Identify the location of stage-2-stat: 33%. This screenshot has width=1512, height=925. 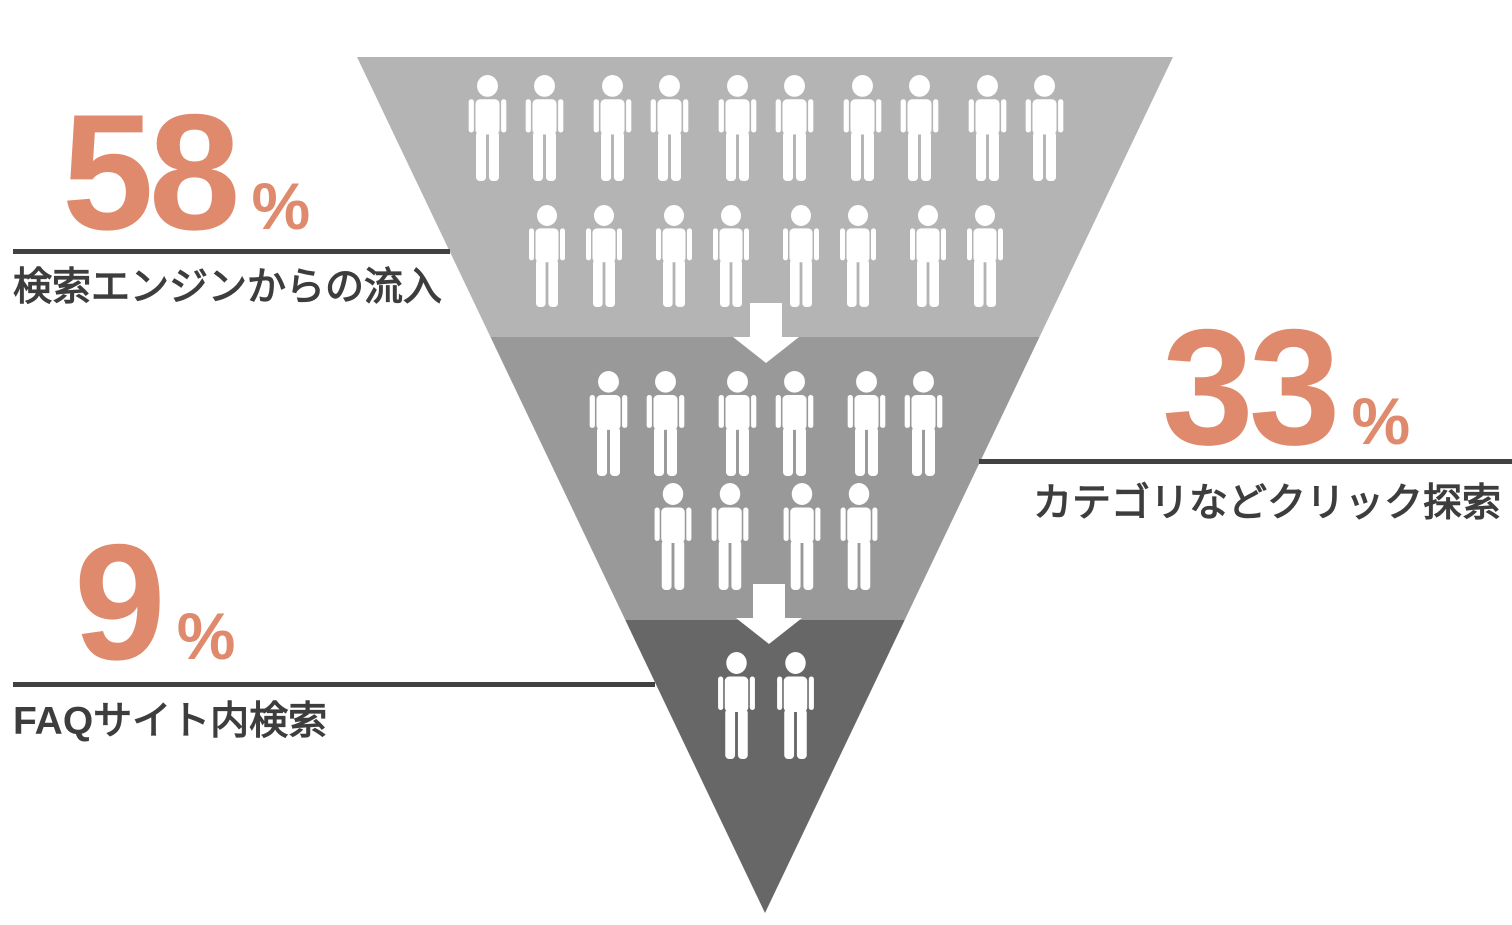
(1286, 387).